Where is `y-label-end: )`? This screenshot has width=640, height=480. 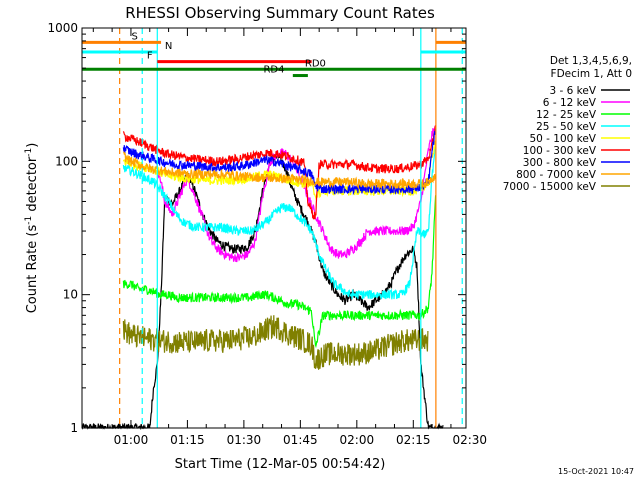
y-label-end: ) is located at coordinates (32, 145).